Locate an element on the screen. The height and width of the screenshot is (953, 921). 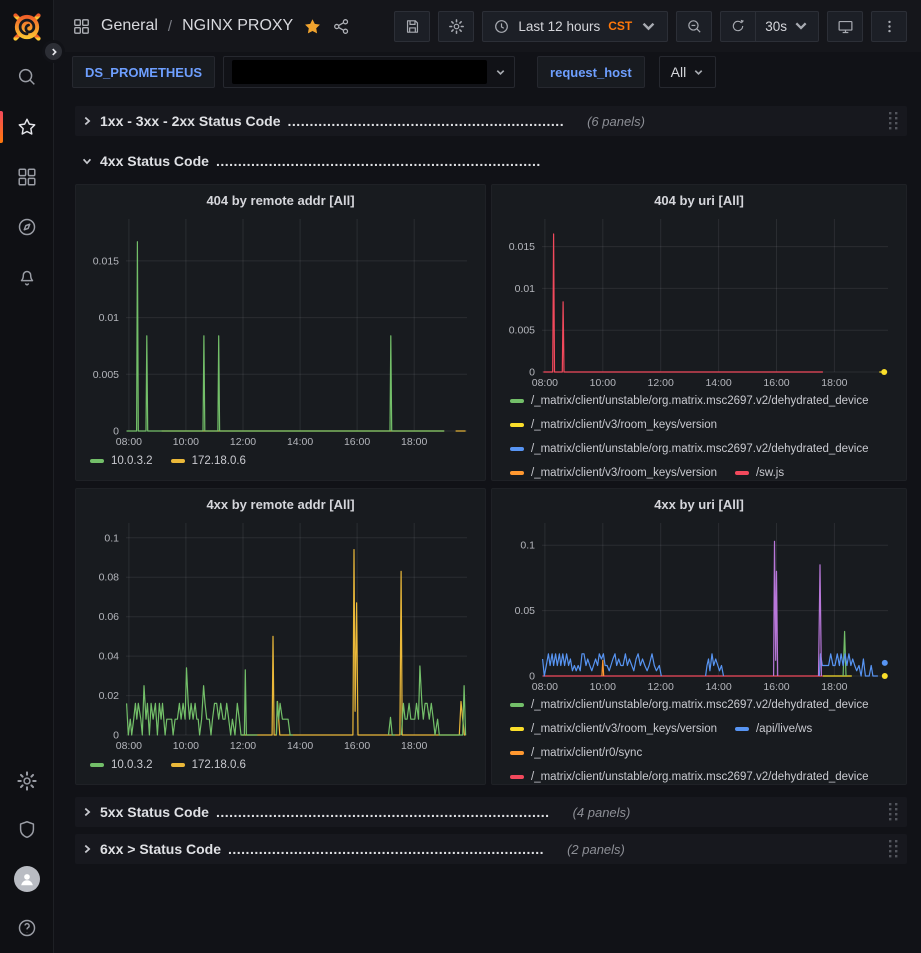
breadcrumb-folder: General is located at coordinates (129, 25).